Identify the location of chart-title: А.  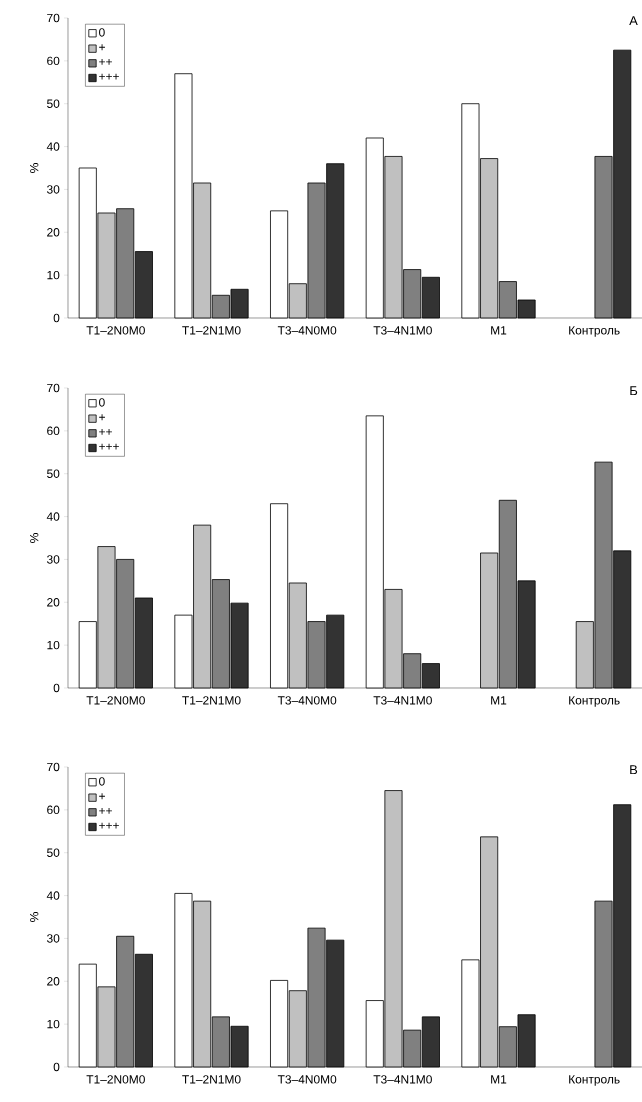
(633, 21).